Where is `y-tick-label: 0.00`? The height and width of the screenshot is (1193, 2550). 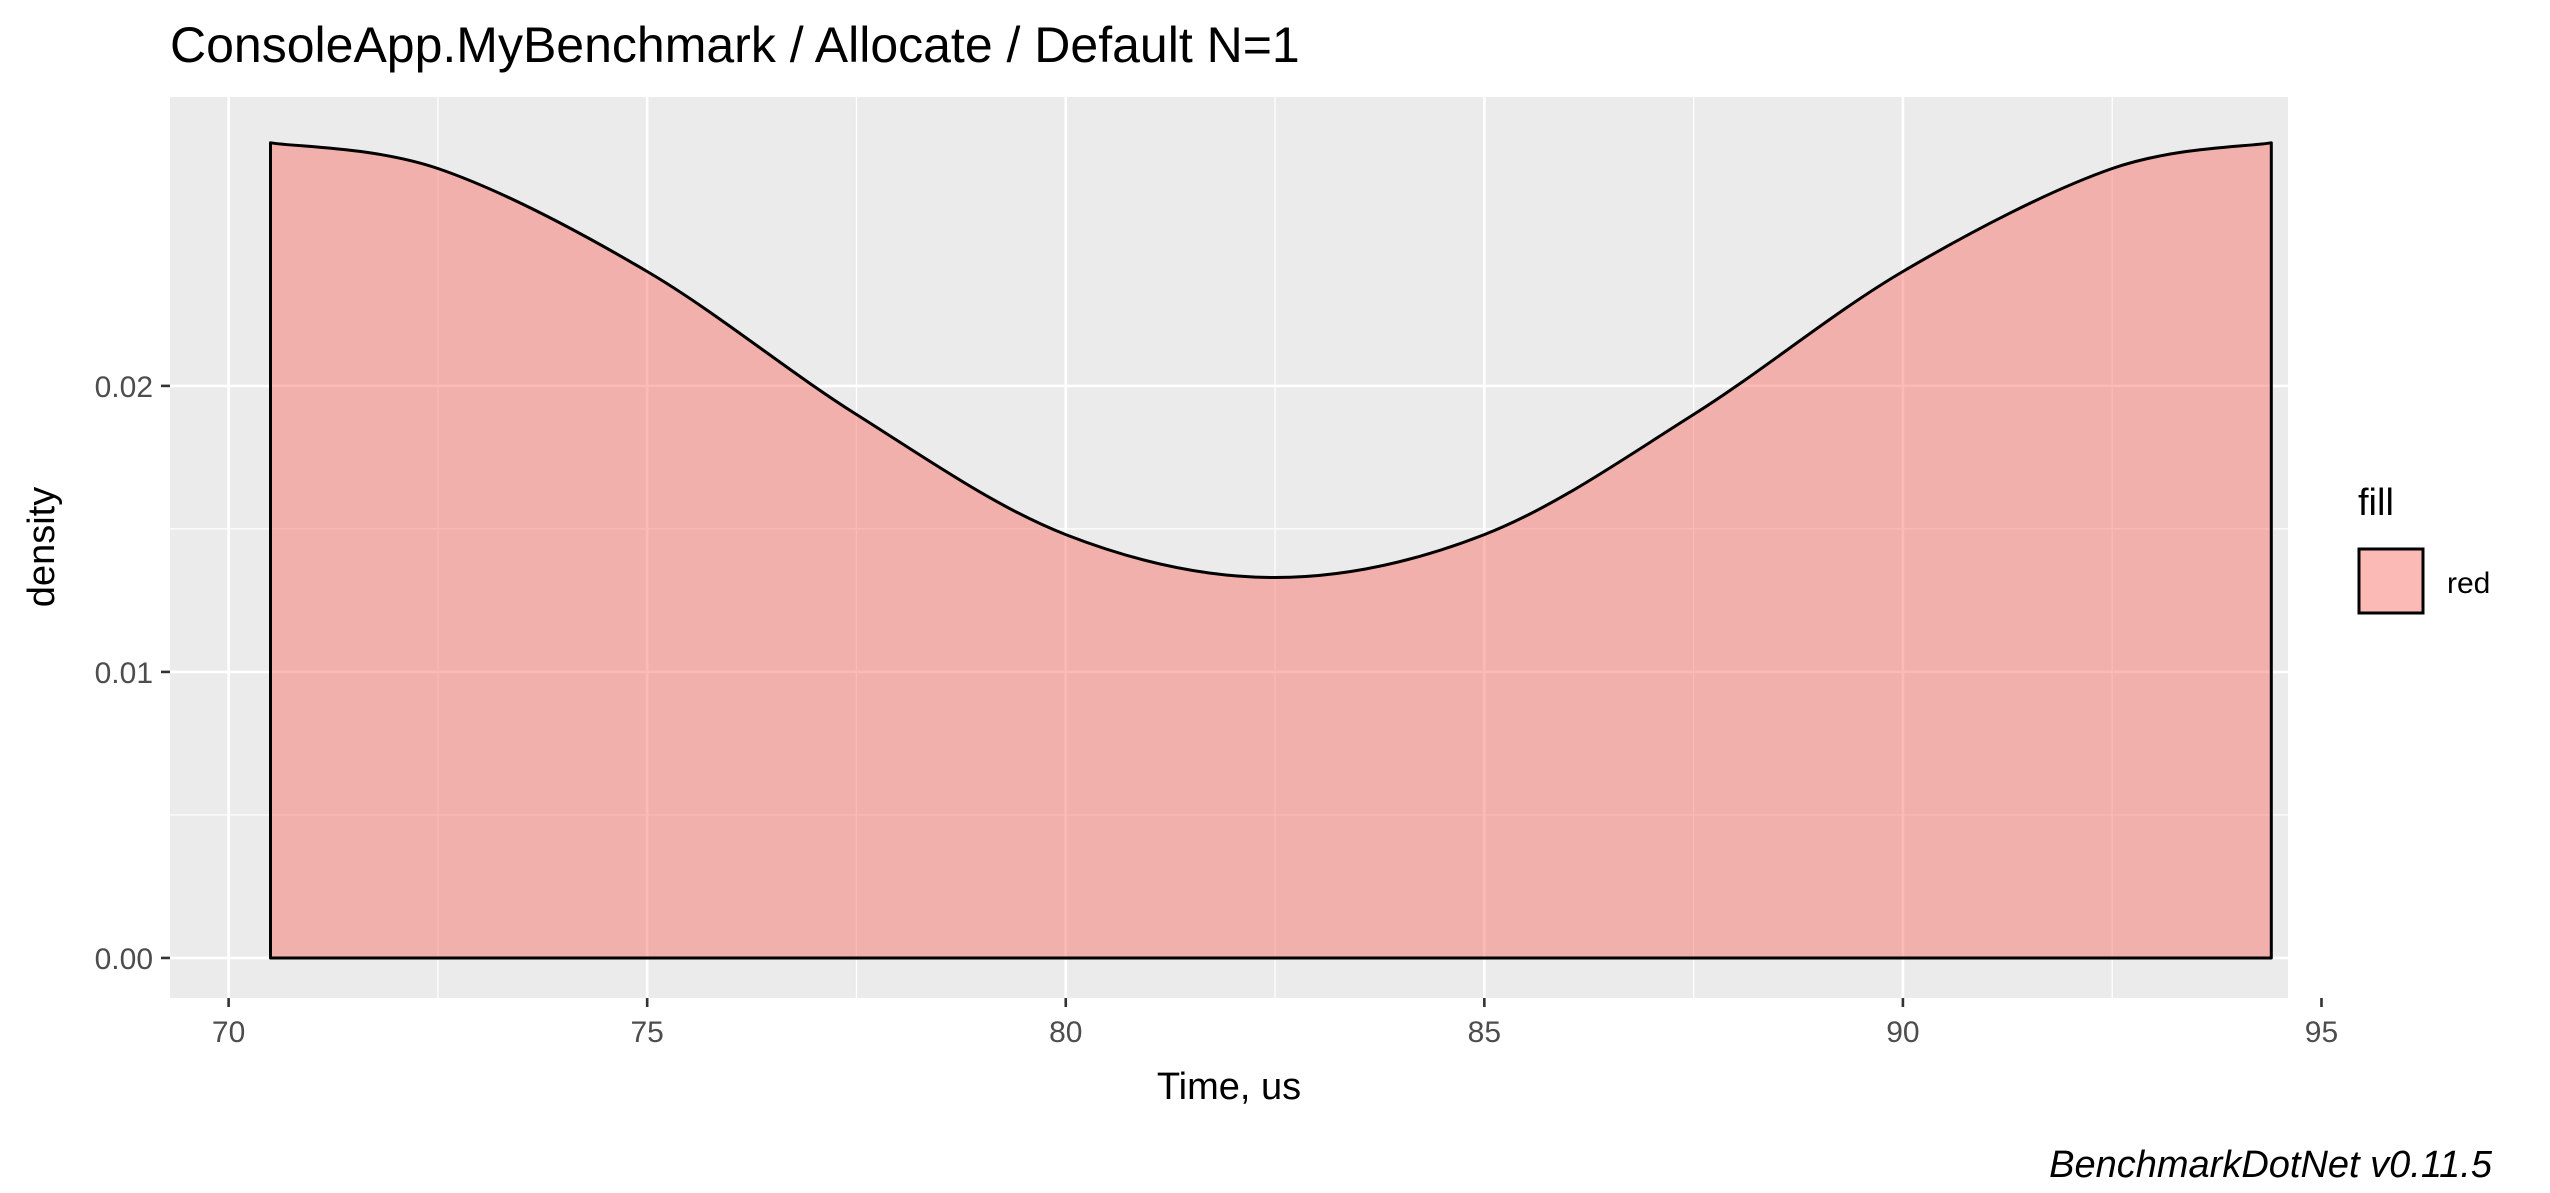 y-tick-label: 0.00 is located at coordinates (124, 959).